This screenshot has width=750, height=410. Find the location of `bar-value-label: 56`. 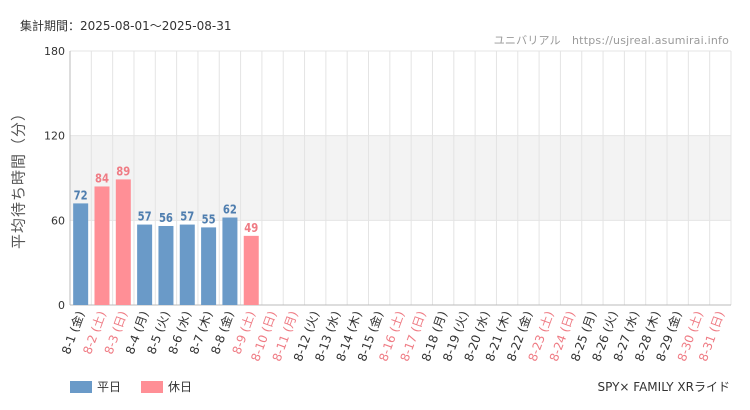

bar-value-label: 56 is located at coordinates (166, 218).